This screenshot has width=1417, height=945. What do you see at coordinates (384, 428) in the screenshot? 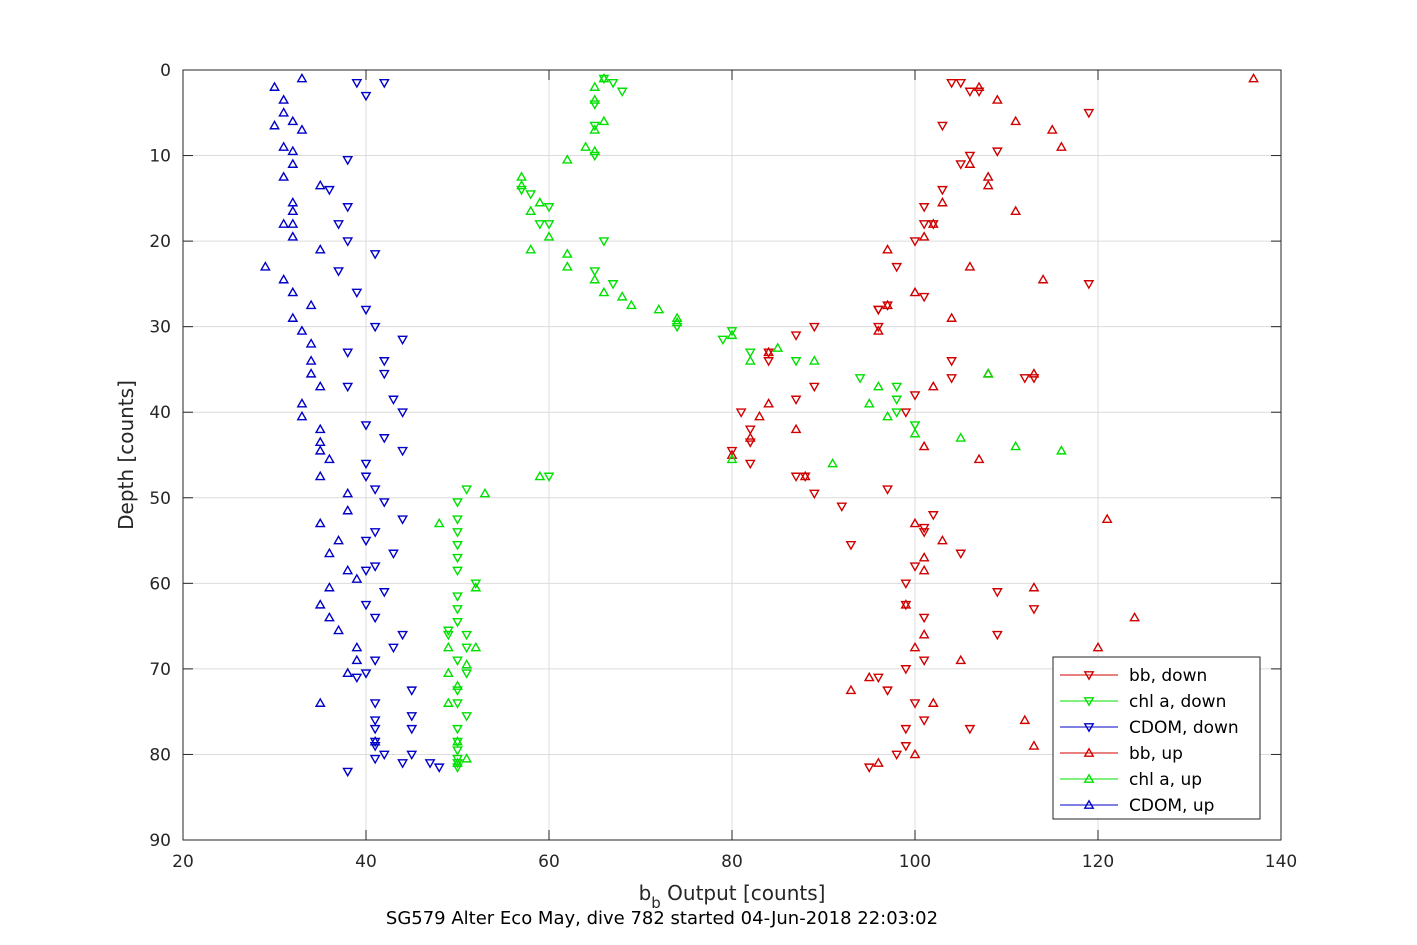
I see `series-cdom-down` at bounding box center [384, 428].